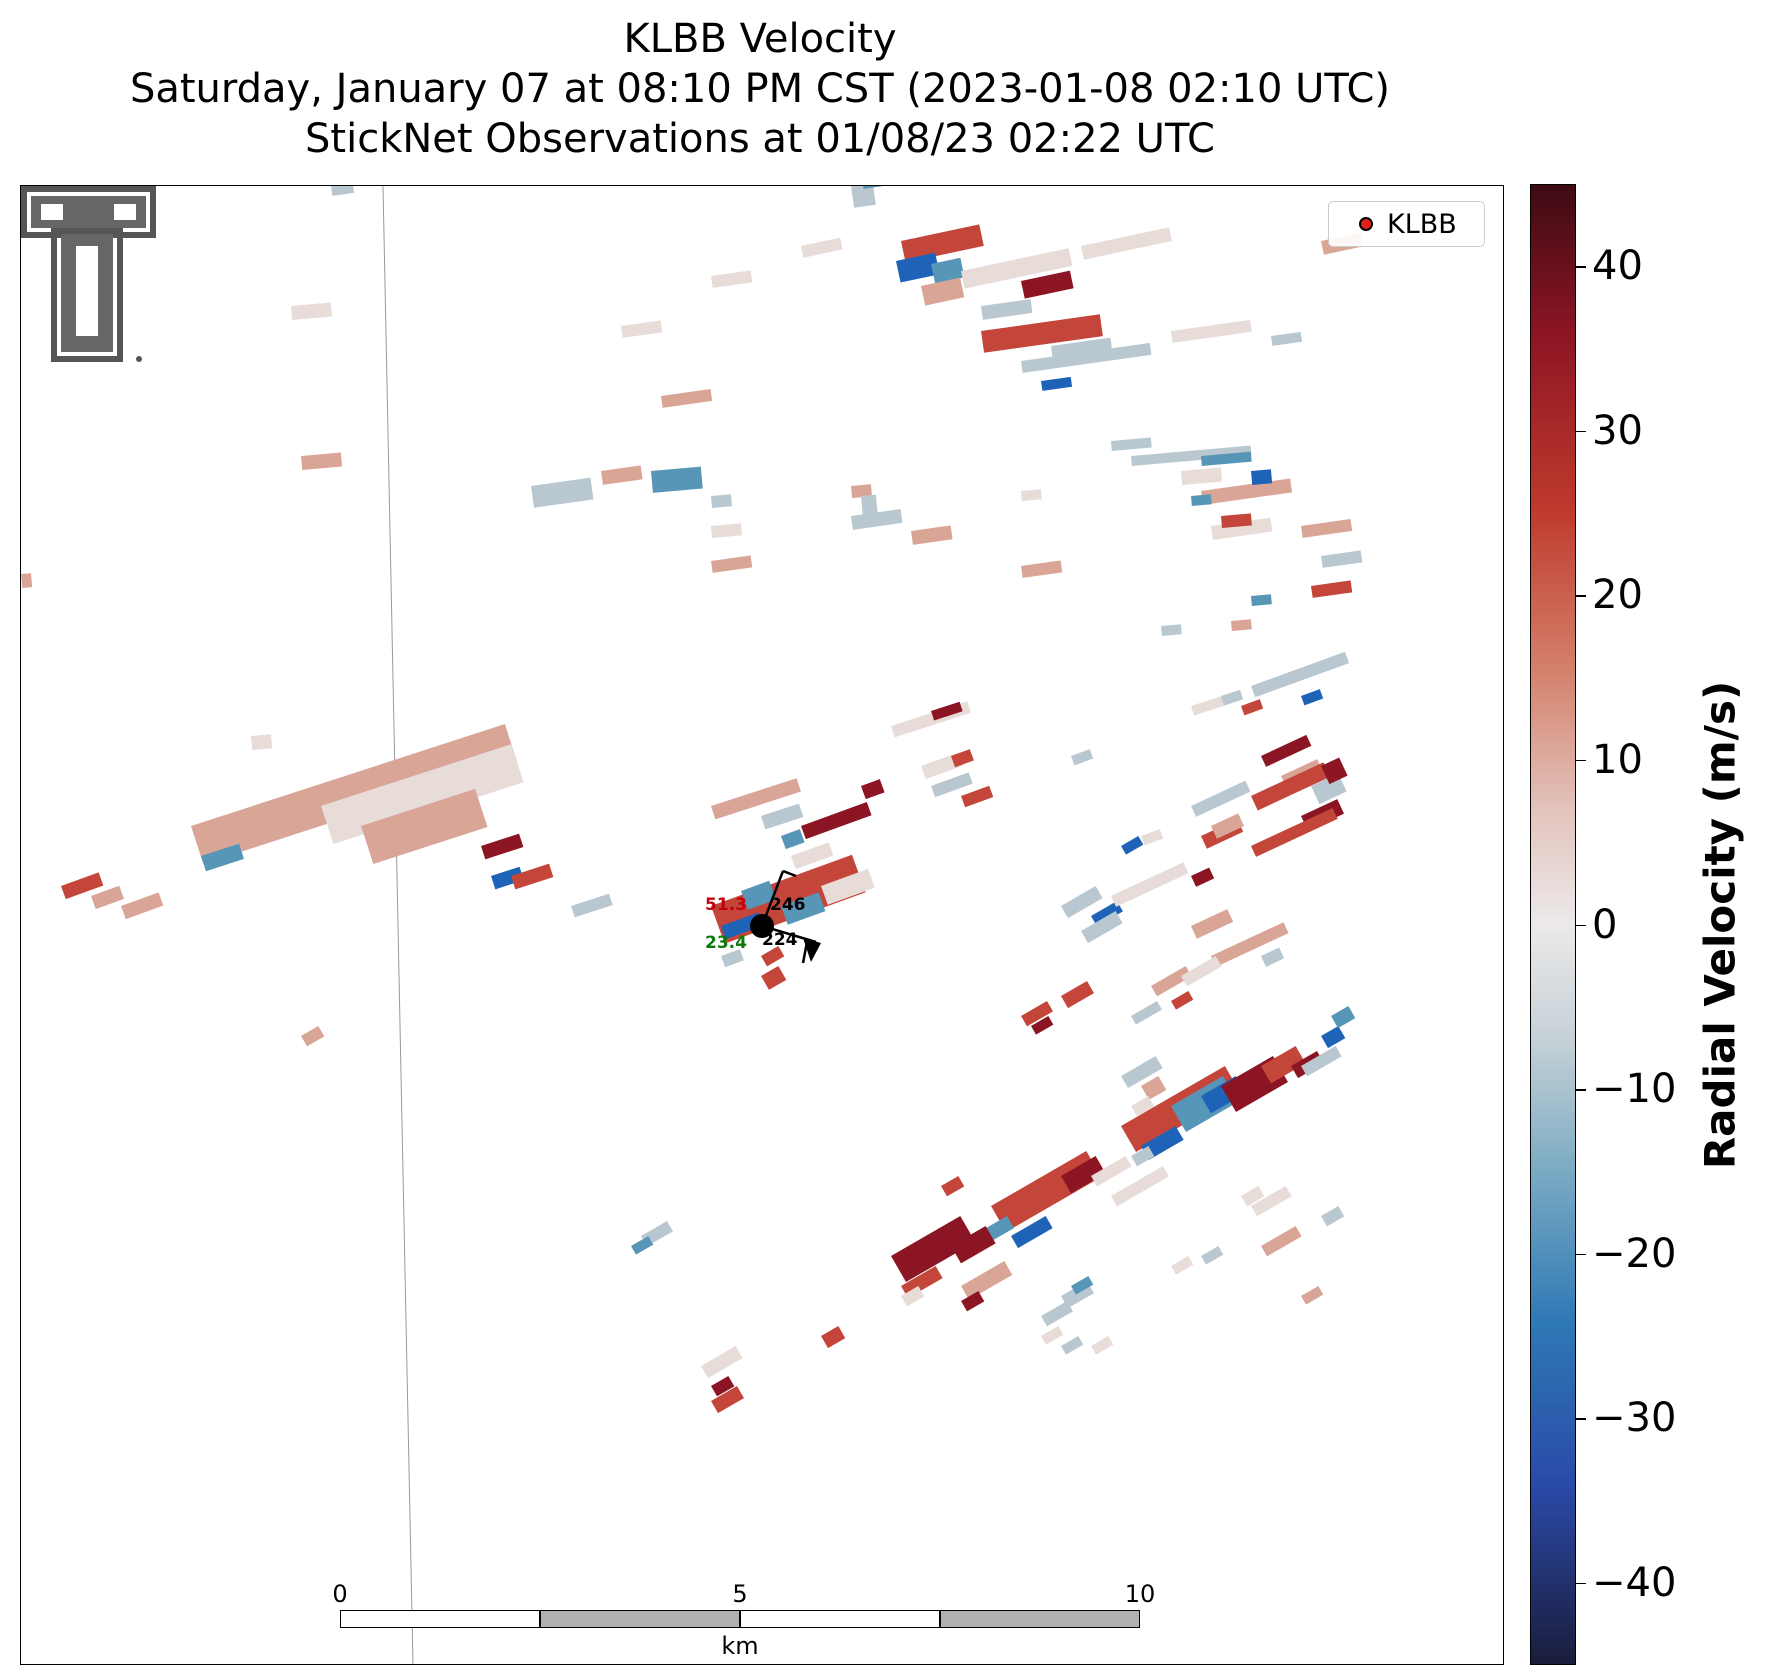 The height and width of the screenshot is (1680, 1773). What do you see at coordinates (1140, 1594) in the screenshot?
I see `scale-tick-10: 10` at bounding box center [1140, 1594].